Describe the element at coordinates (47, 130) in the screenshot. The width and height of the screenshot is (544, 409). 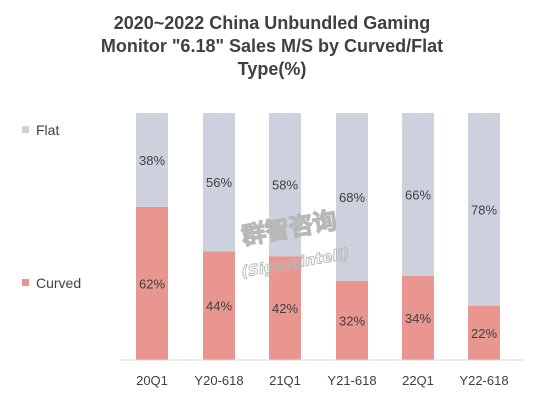
I see `legend-label-flat: Flat` at that location.